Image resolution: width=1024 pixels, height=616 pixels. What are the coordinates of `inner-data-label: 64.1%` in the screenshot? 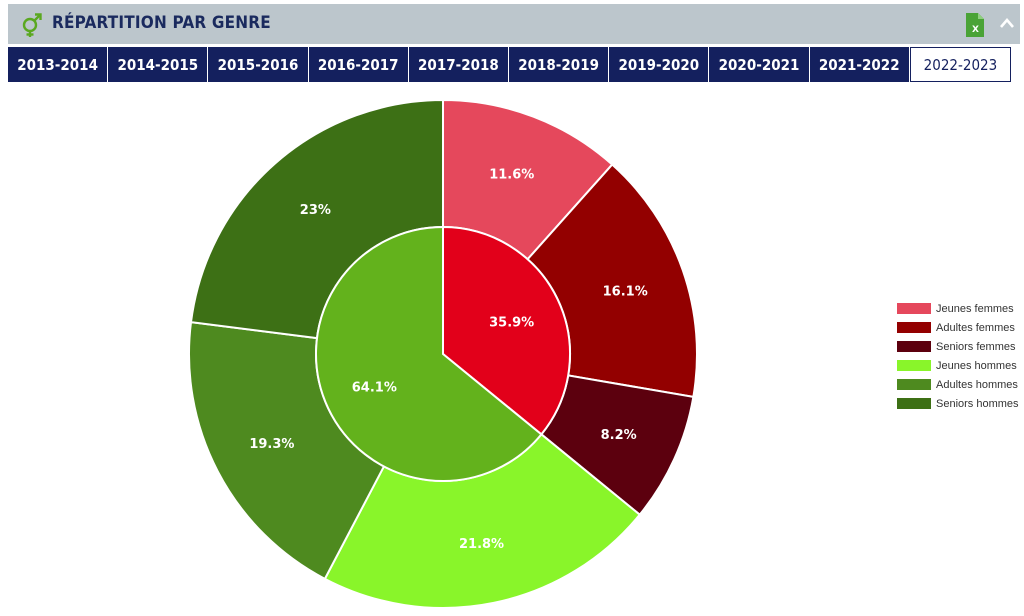 It's located at (374, 388).